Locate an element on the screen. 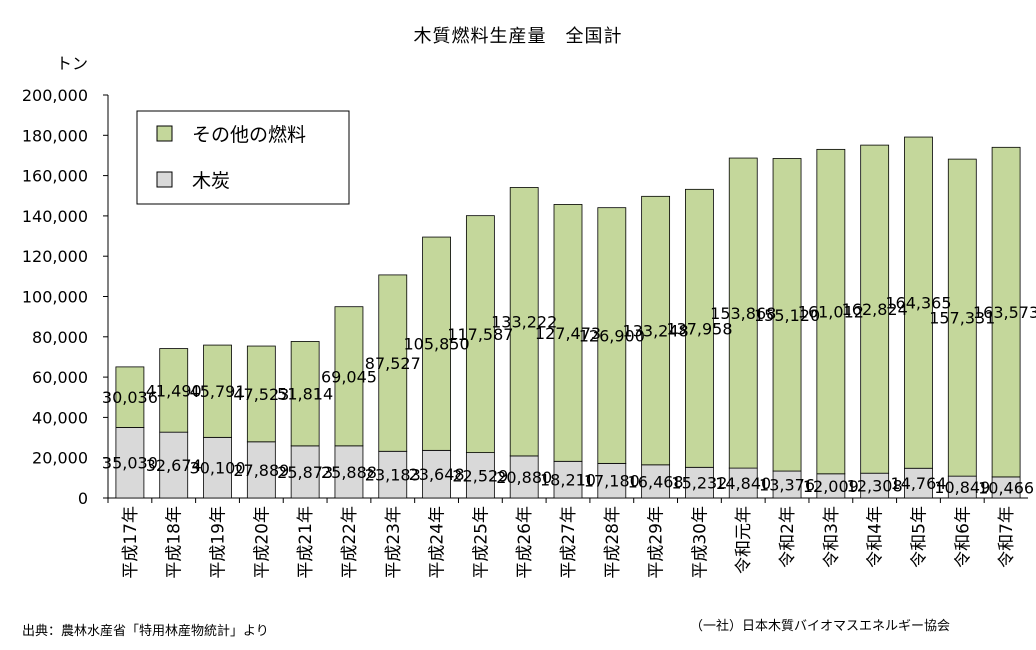  data-label-charcoal: 15,232 is located at coordinates (699, 483).